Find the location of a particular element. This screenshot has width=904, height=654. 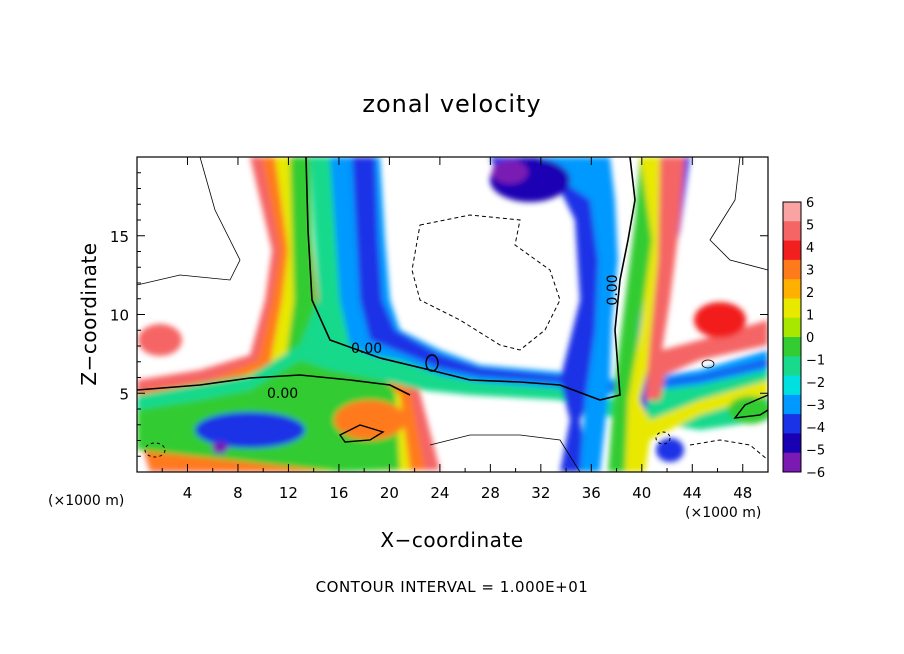

blob-violet-bottom is located at coordinates (220, 448).